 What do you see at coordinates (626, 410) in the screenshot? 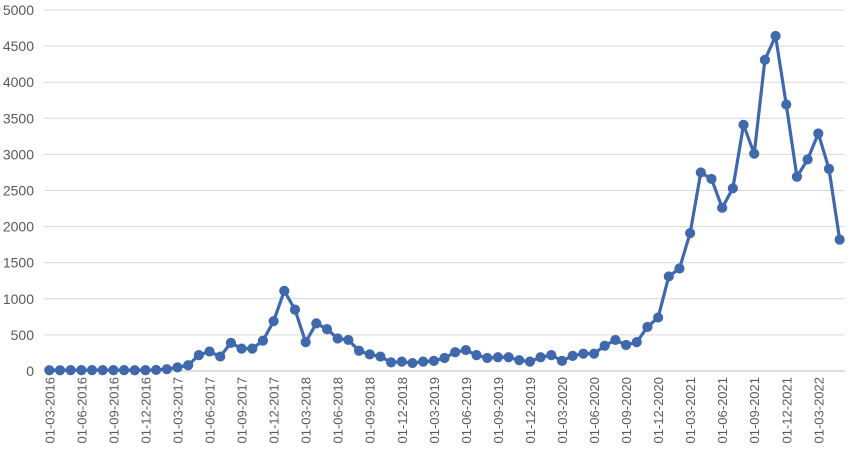
I see `x-tick-label: 01-09-2020` at bounding box center [626, 410].